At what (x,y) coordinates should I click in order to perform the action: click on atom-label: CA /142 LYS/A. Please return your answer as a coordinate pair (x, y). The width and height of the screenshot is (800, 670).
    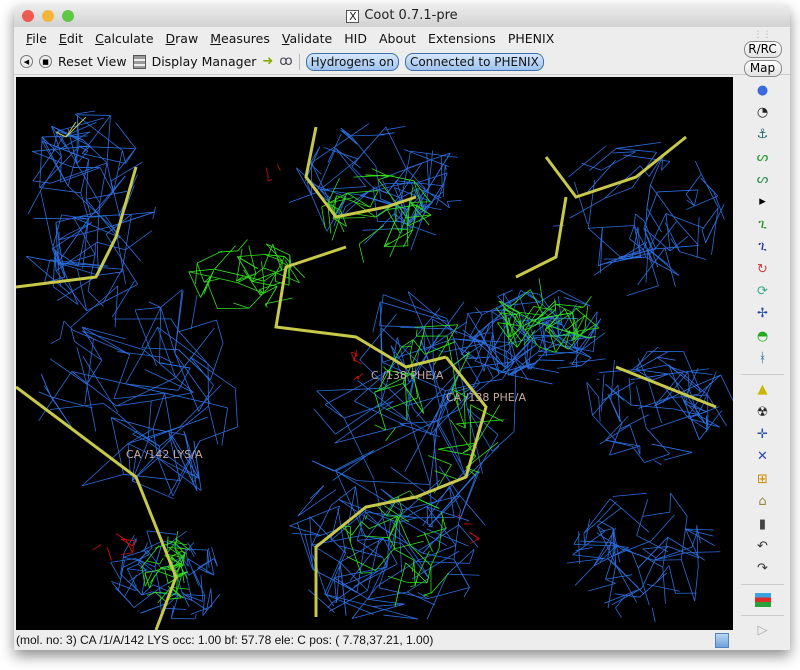
    Looking at the image, I should click on (164, 454).